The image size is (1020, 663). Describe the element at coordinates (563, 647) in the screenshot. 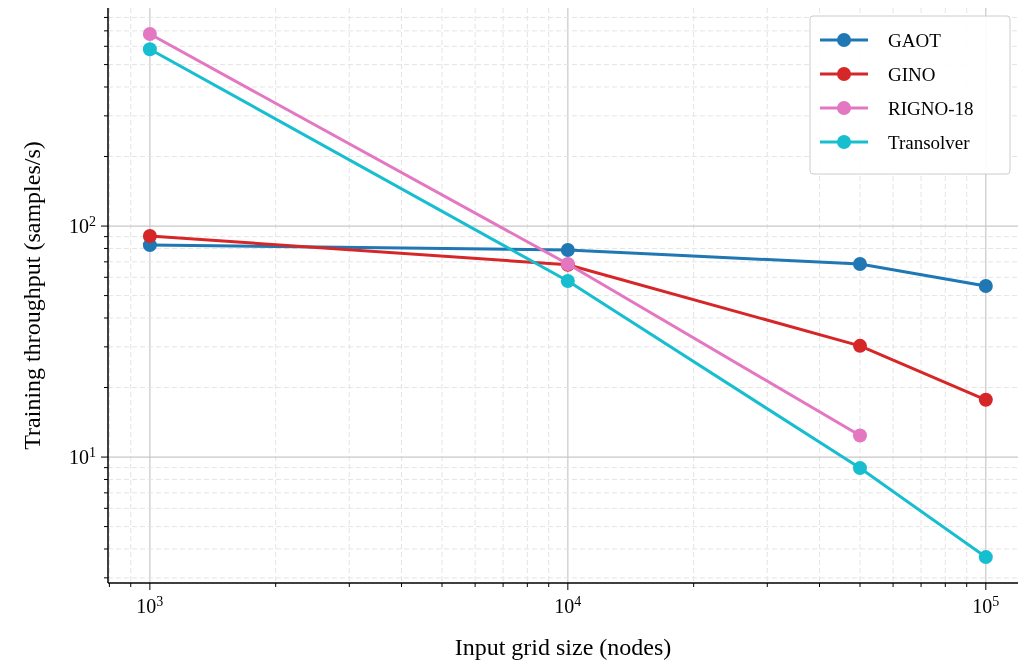

I see `x-axis-title: Input grid size (nodes)` at that location.